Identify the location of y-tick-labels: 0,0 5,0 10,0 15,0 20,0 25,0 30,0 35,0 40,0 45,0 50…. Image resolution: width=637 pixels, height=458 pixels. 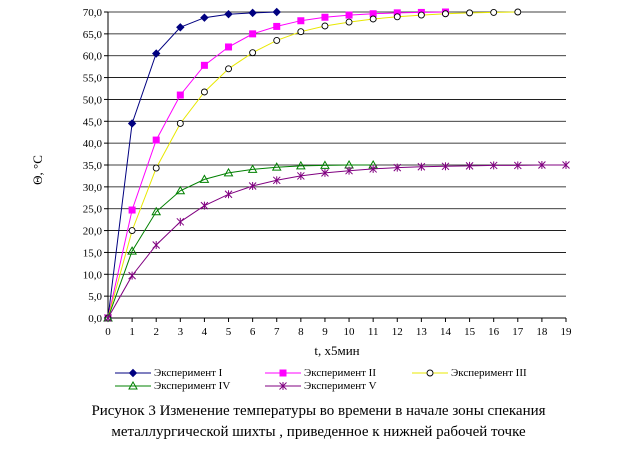
(93, 166).